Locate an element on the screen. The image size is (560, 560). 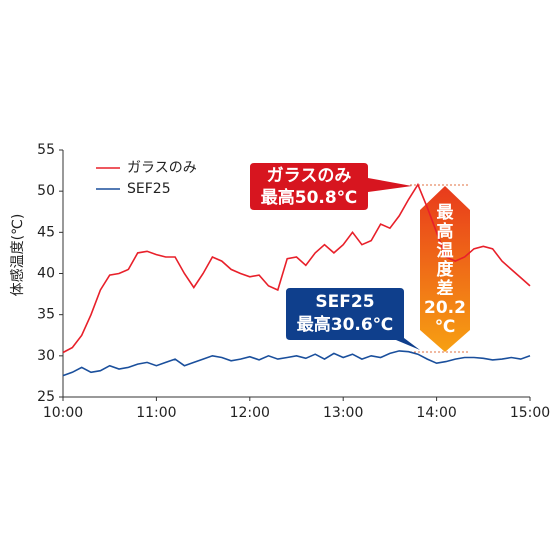
x-tick-label: 14:00 is located at coordinates (436, 413).